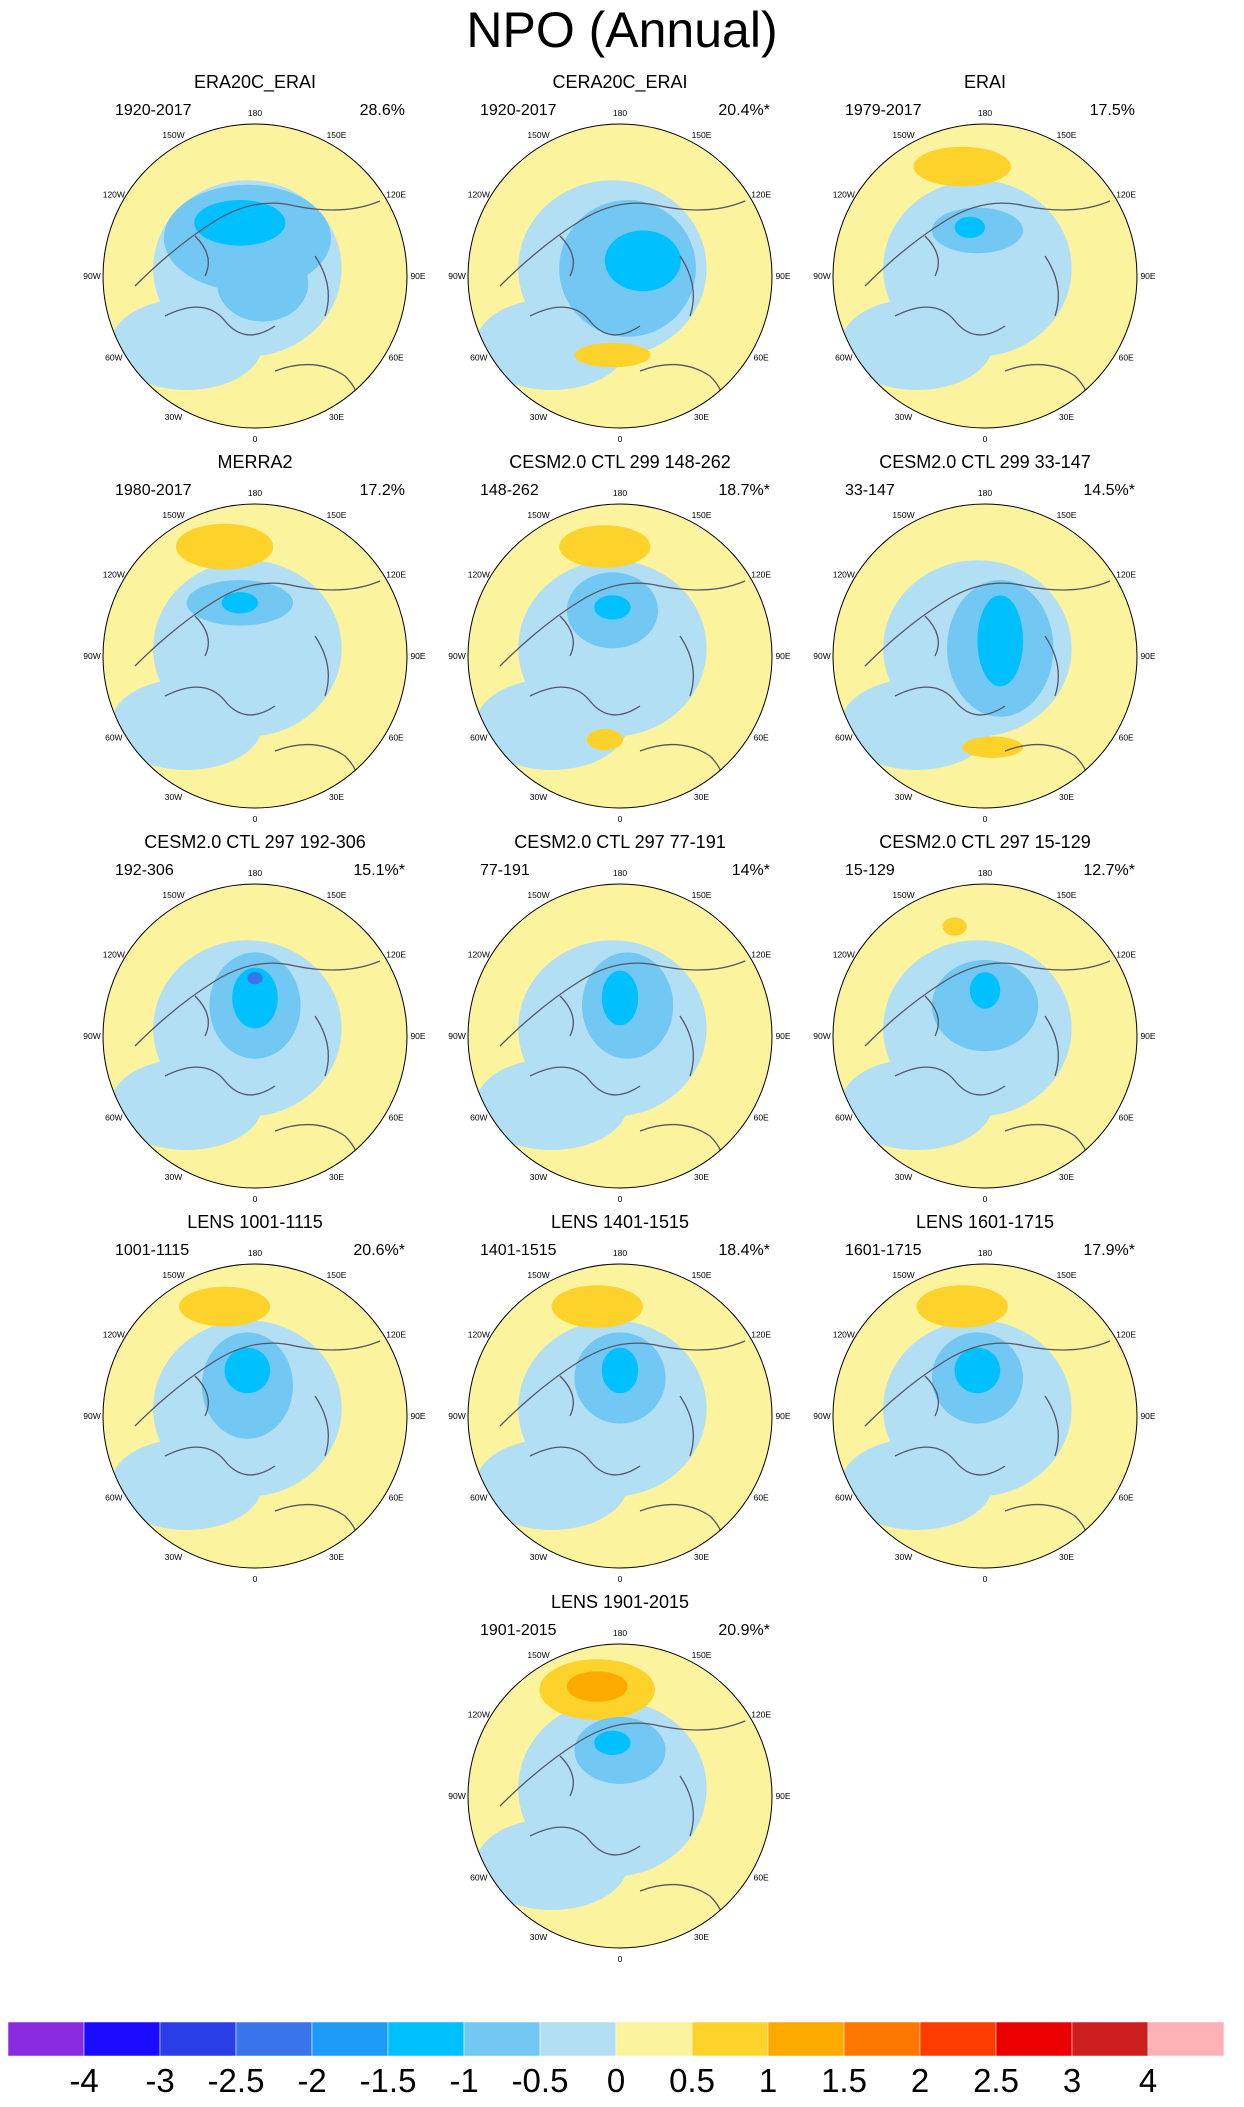  I want to click on colorbar-label: -3, so click(159, 2080).